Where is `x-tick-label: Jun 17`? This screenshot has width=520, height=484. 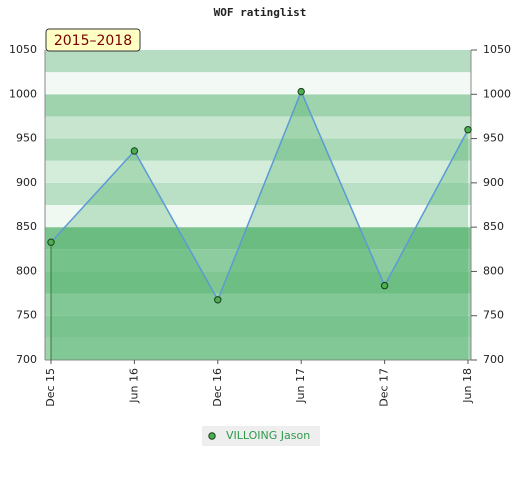
x-tick-label: Jun 17 is located at coordinates (300, 386).